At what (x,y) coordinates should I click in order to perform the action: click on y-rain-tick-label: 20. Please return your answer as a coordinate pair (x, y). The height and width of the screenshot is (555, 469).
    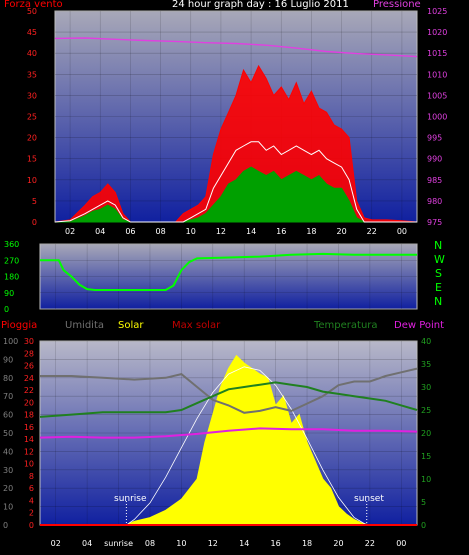
    Looking at the image, I should click on (29, 402).